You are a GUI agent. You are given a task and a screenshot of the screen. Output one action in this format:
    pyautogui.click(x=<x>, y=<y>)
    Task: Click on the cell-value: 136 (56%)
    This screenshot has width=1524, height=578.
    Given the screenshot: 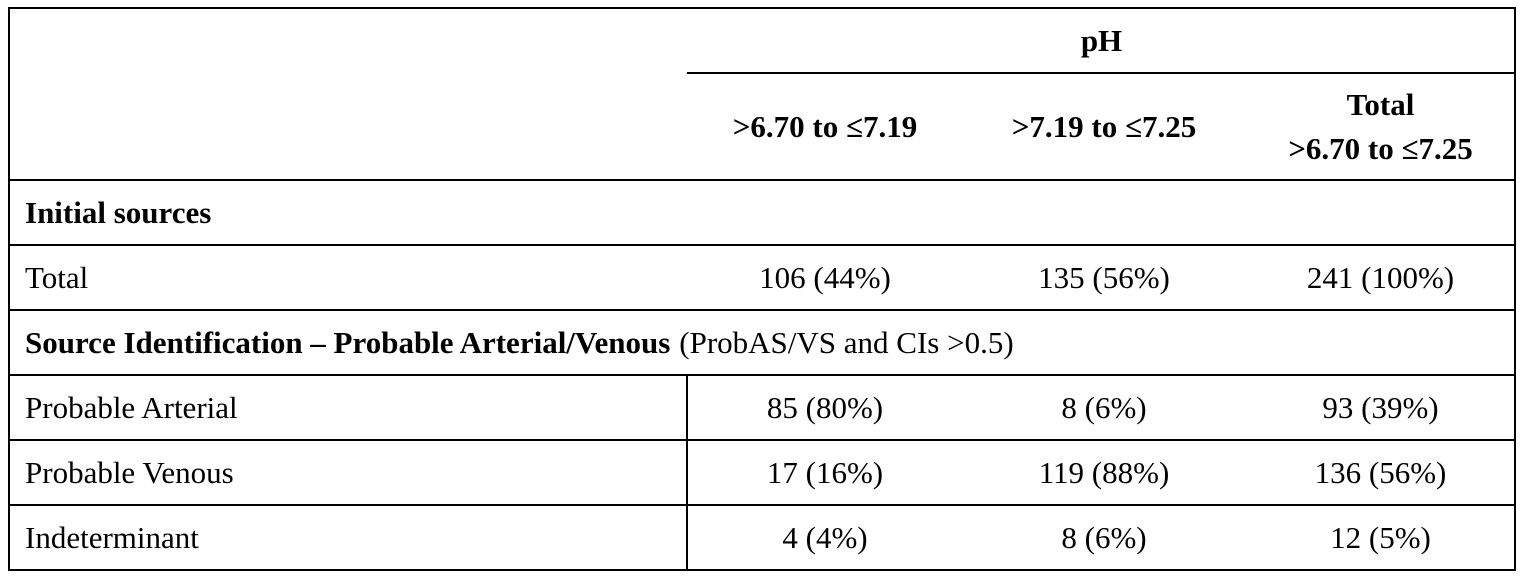 What is the action you would take?
    pyautogui.click(x=1380, y=472)
    